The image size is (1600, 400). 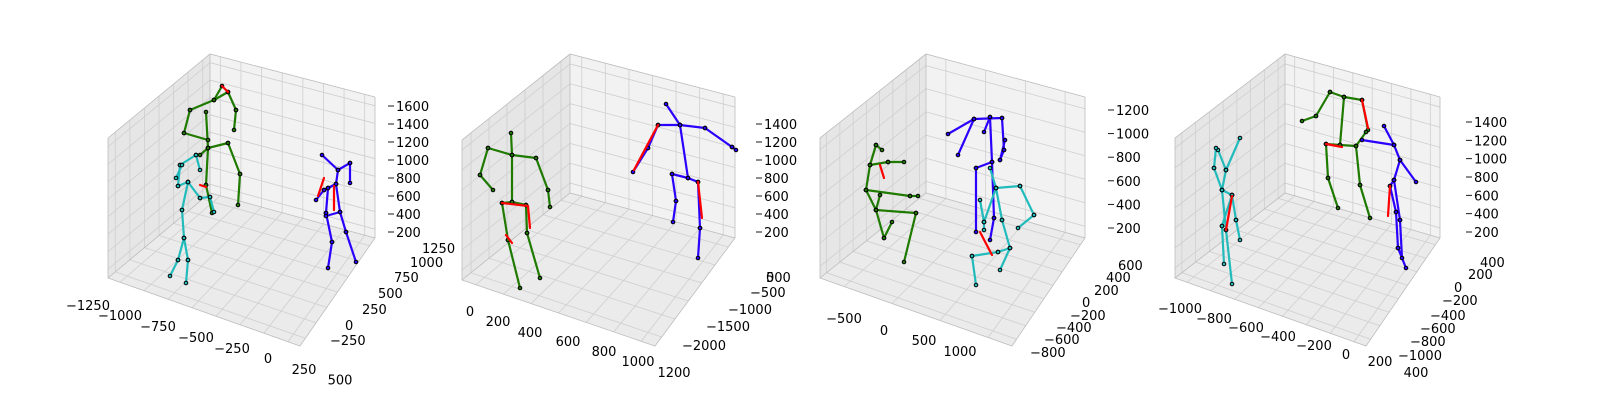 I want to click on y-tick-label: −600, so click(x=1438, y=329).